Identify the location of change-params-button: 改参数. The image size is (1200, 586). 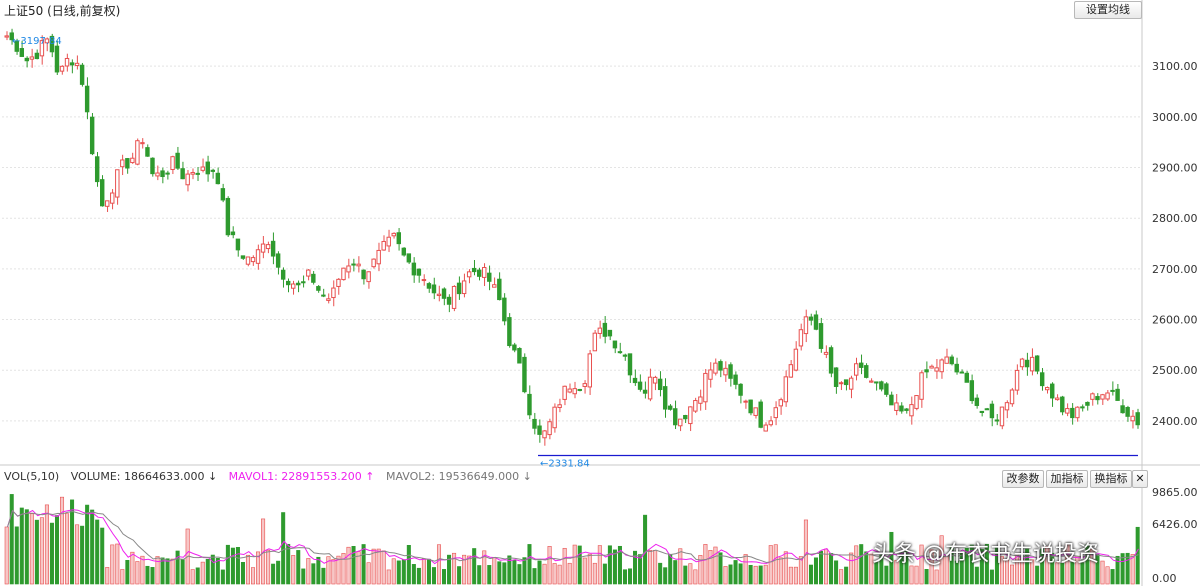
(1023, 479).